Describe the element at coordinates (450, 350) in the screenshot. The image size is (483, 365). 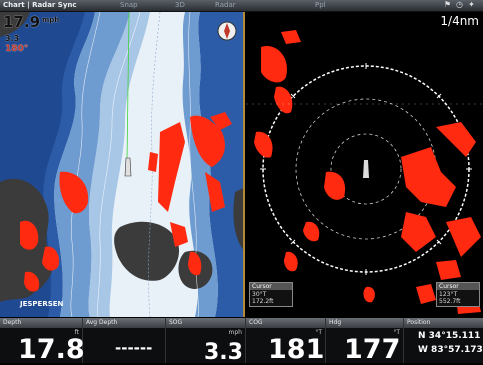
I see `longitude-value: W 83°57.173` at that location.